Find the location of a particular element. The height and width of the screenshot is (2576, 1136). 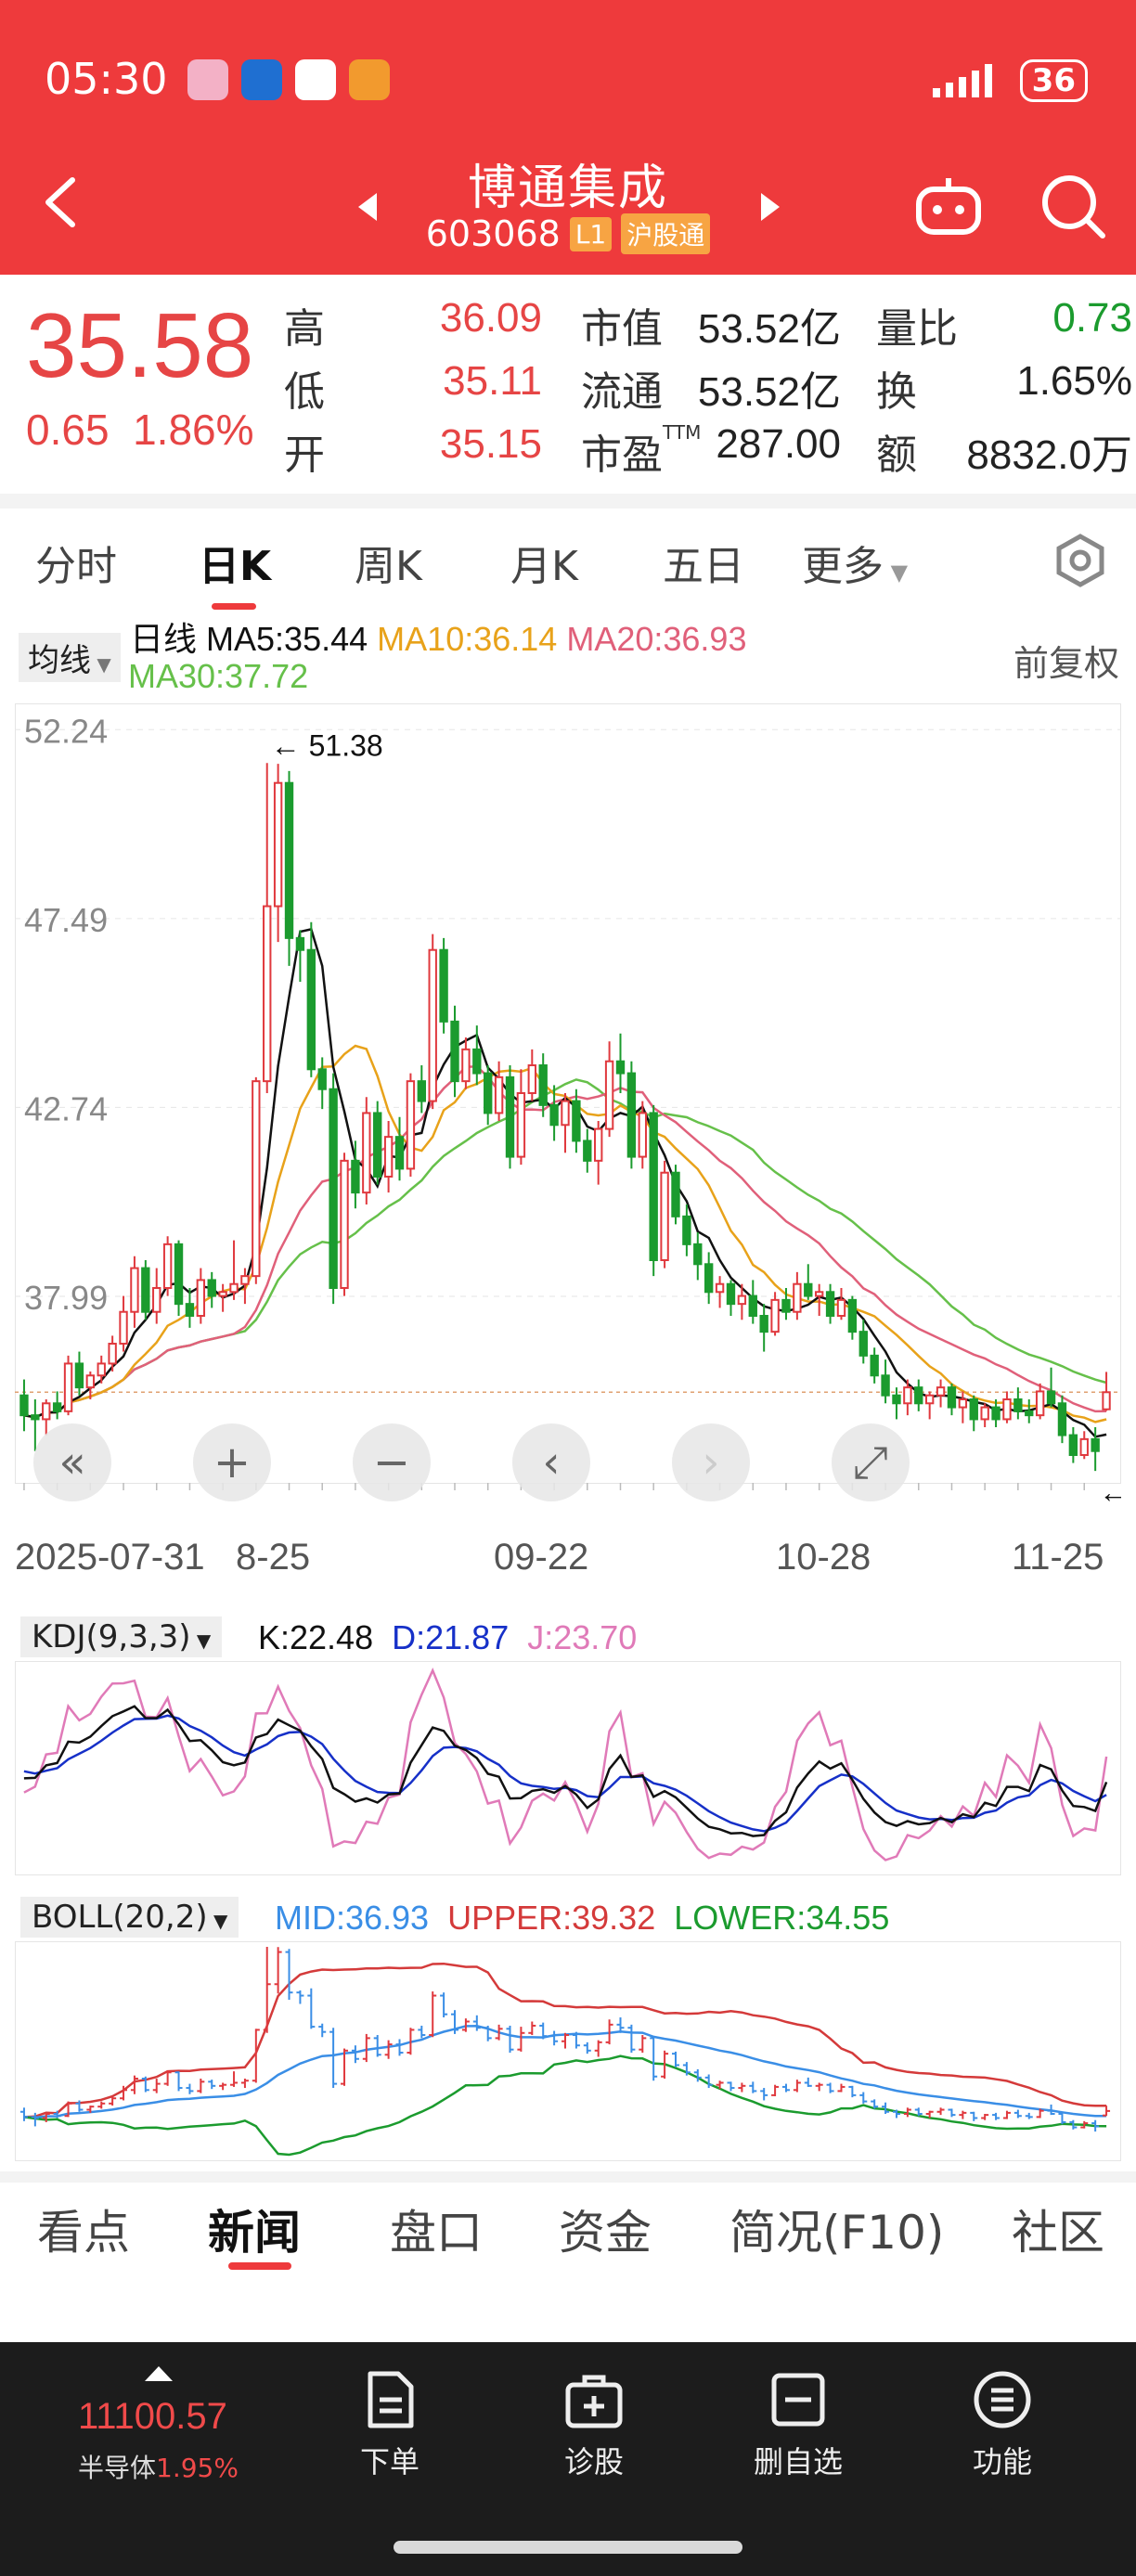

ma-legend: 日线 MA5:35.44 MA10:36.14 MA20:36.93 is located at coordinates (438, 636).